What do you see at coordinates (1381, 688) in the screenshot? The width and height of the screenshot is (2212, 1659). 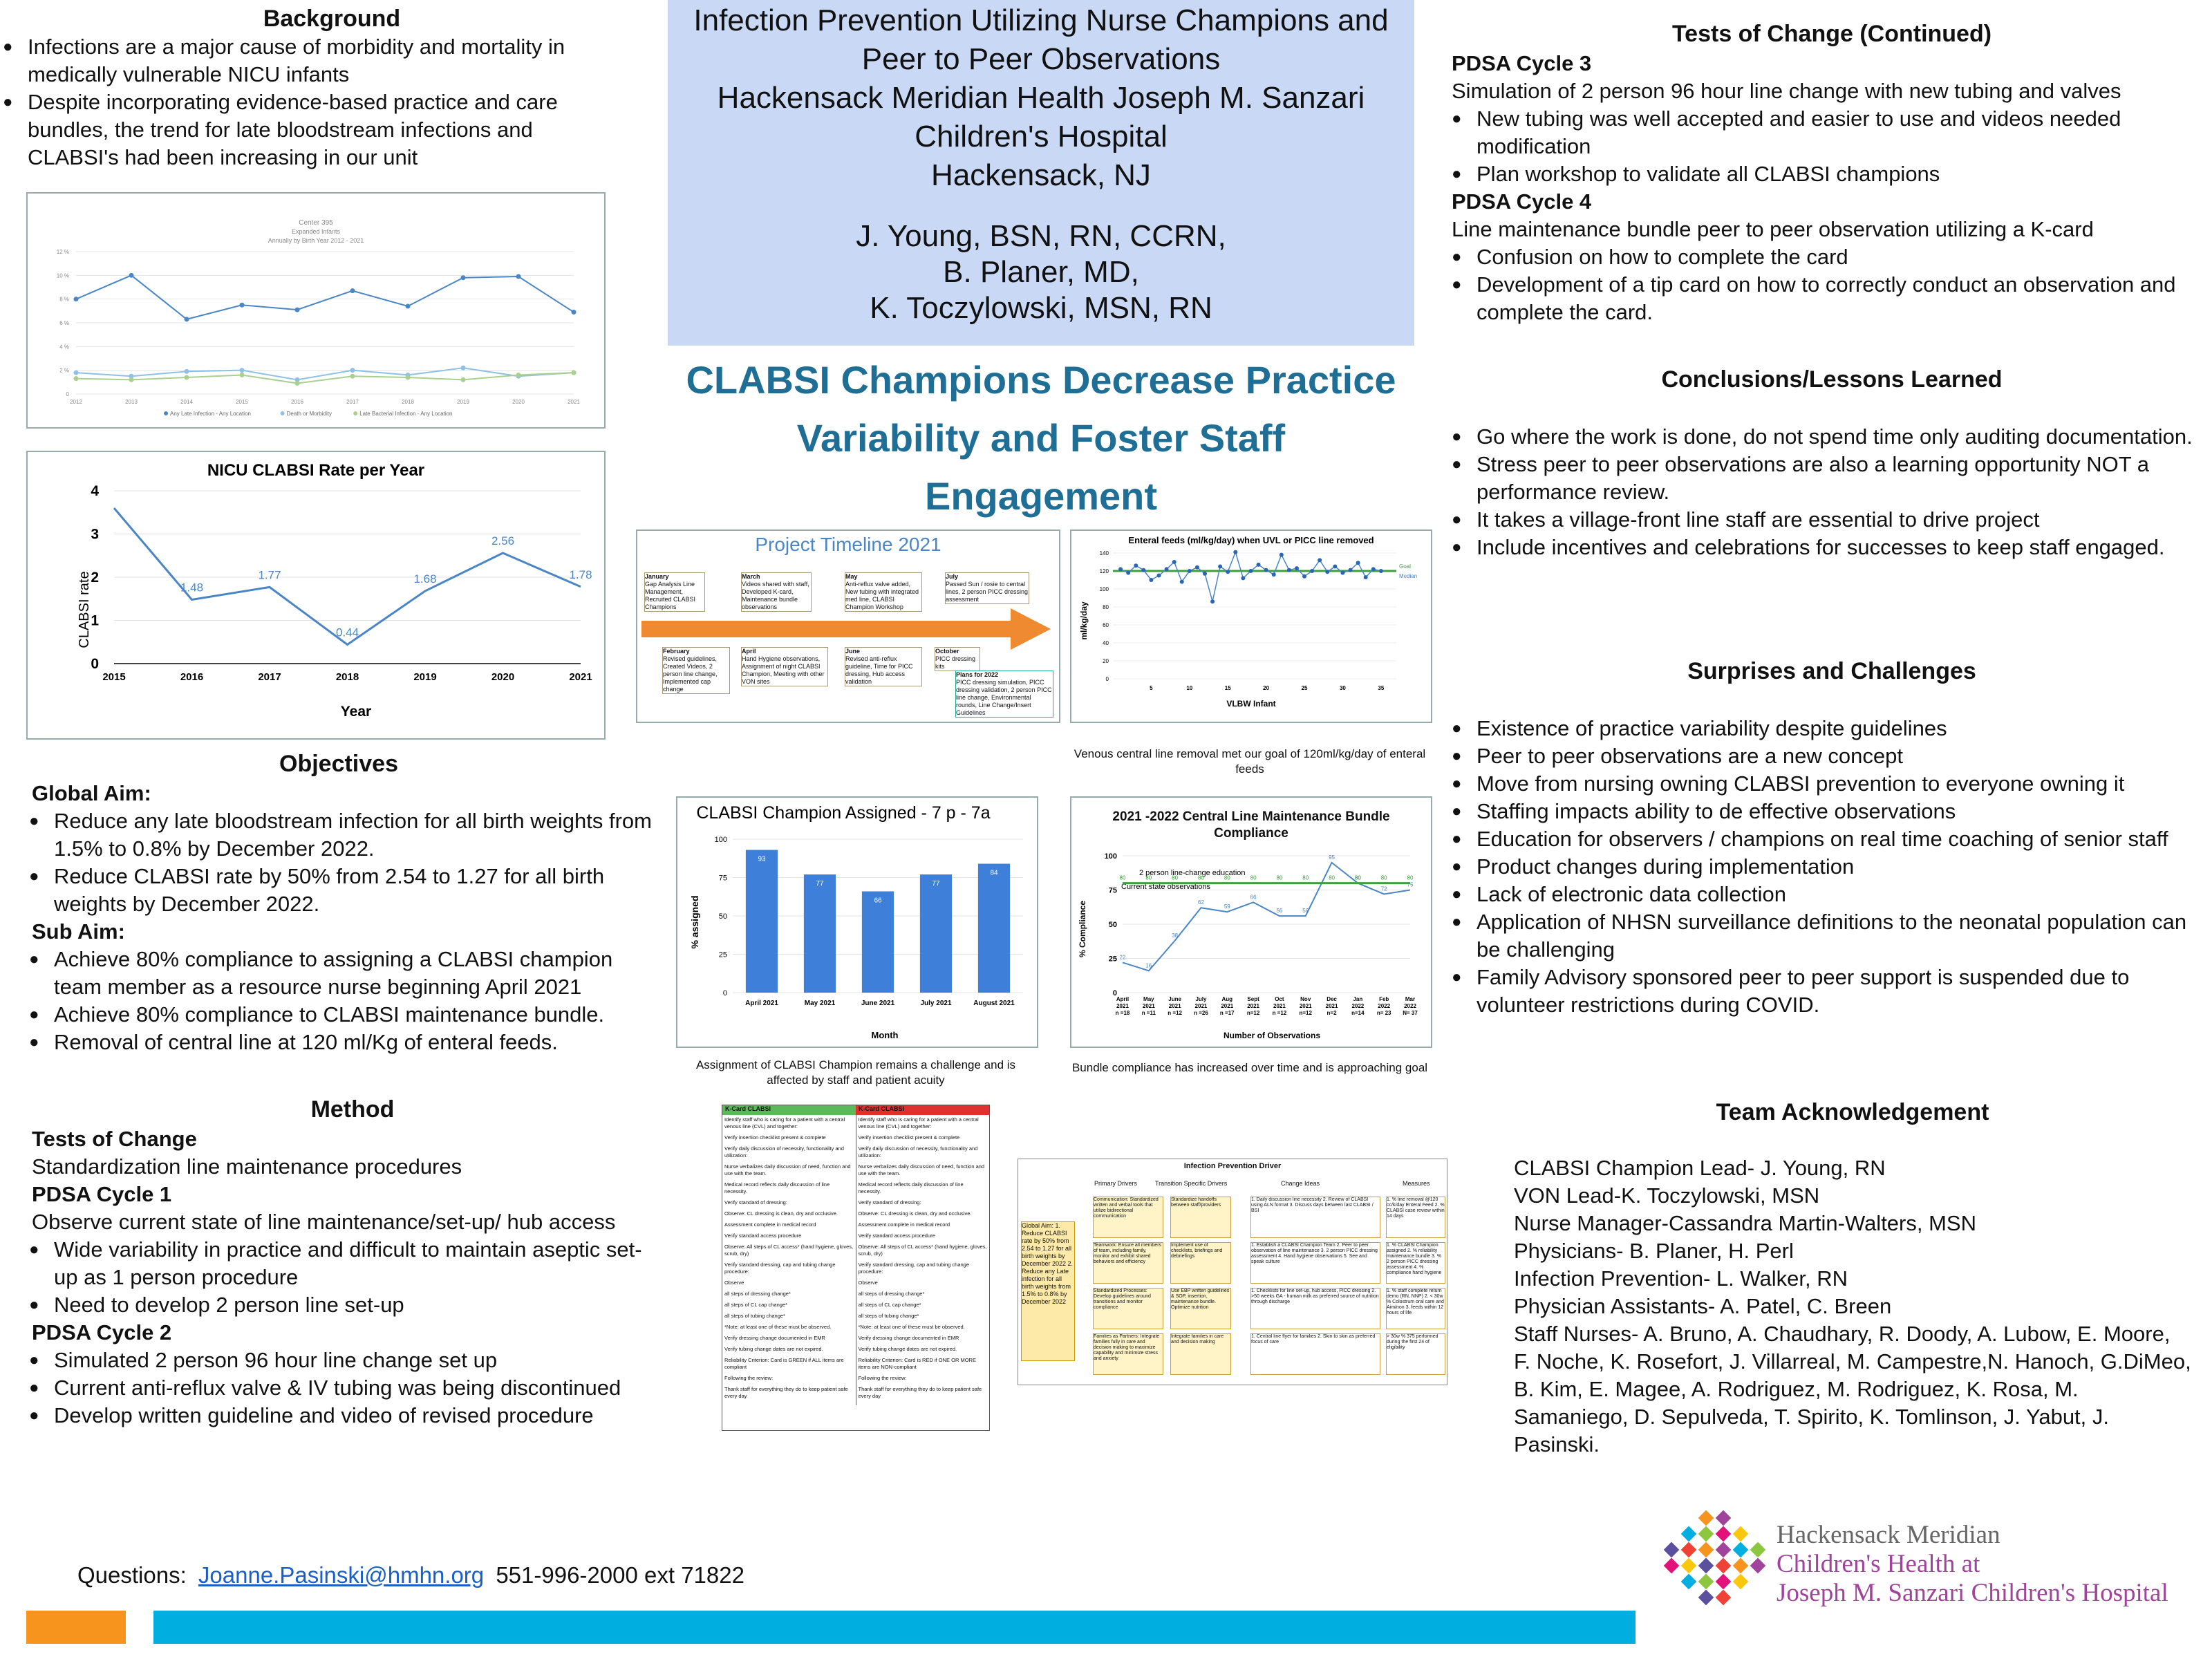 I see `x-tick-label: 35` at bounding box center [1381, 688].